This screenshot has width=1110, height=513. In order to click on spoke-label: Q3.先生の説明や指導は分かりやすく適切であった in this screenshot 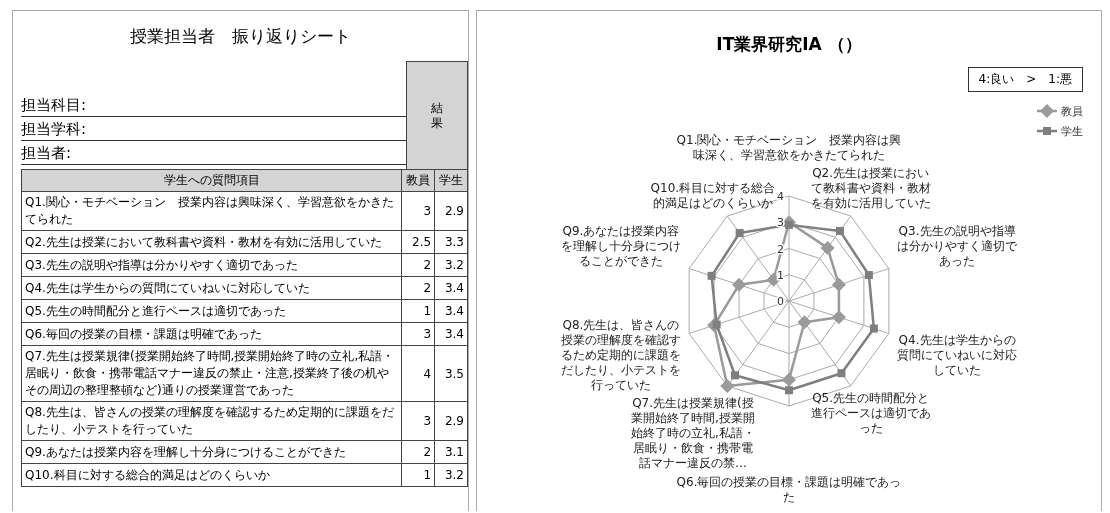, I will do `click(957, 246)`.